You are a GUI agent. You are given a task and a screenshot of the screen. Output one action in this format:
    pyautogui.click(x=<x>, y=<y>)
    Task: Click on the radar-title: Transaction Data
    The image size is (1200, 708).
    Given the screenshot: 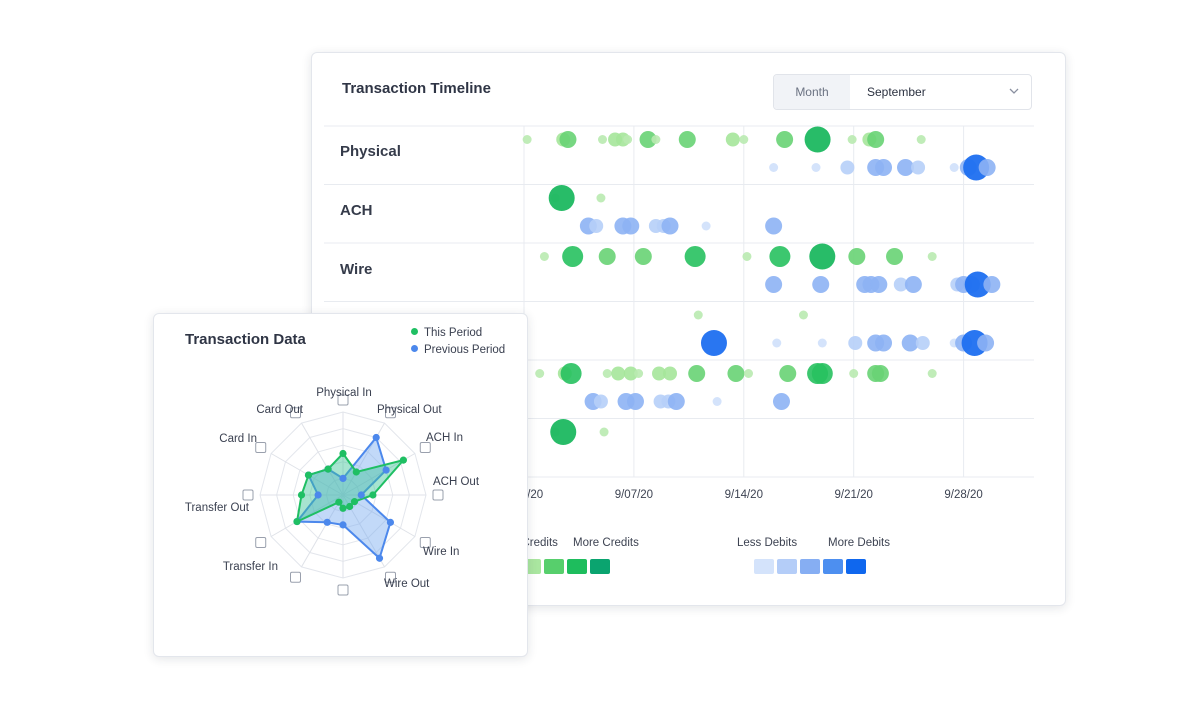 What is the action you would take?
    pyautogui.click(x=245, y=339)
    